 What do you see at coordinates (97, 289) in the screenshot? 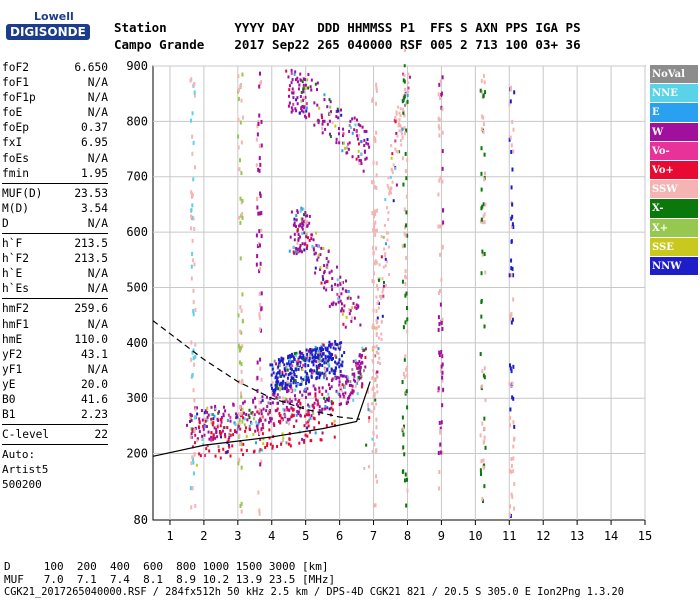
I see `param-value: N/A` at bounding box center [97, 289].